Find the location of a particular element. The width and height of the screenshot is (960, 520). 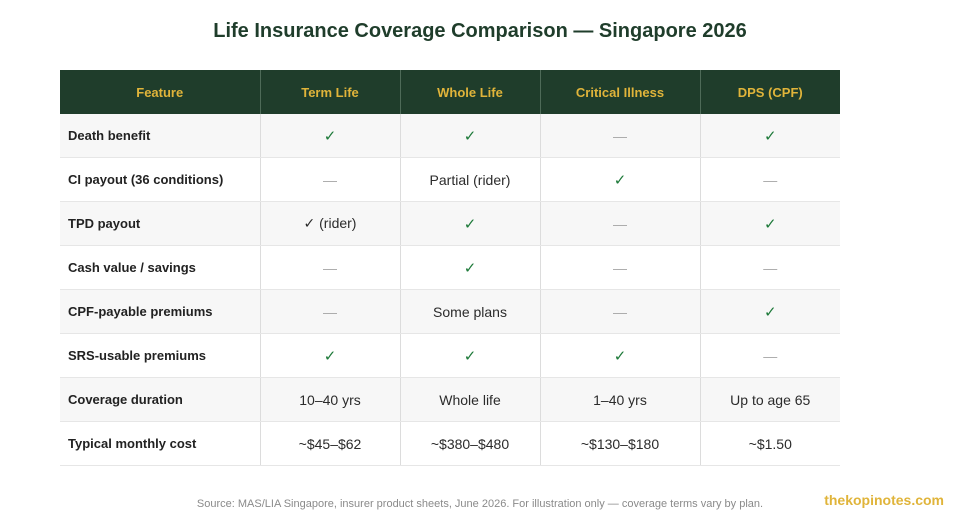

table-cell: 10–40 yrs is located at coordinates (329, 399).